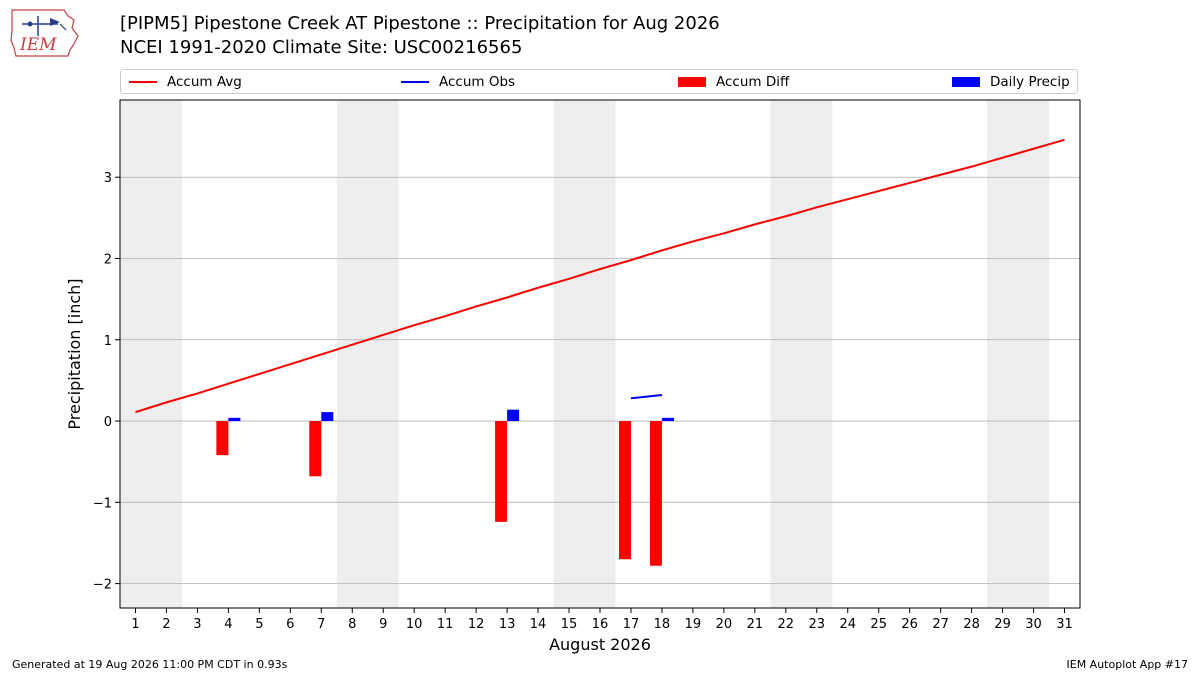 Image resolution: width=1200 pixels, height=675 pixels. What do you see at coordinates (600, 644) in the screenshot?
I see `x-axis-label: August 2026` at bounding box center [600, 644].